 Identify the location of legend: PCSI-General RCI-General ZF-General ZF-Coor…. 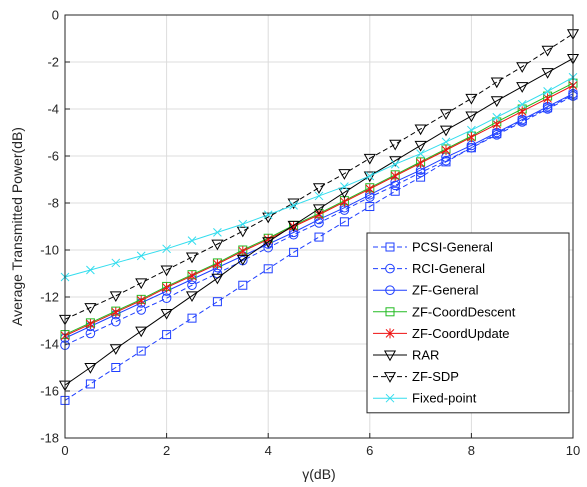
(468, 323).